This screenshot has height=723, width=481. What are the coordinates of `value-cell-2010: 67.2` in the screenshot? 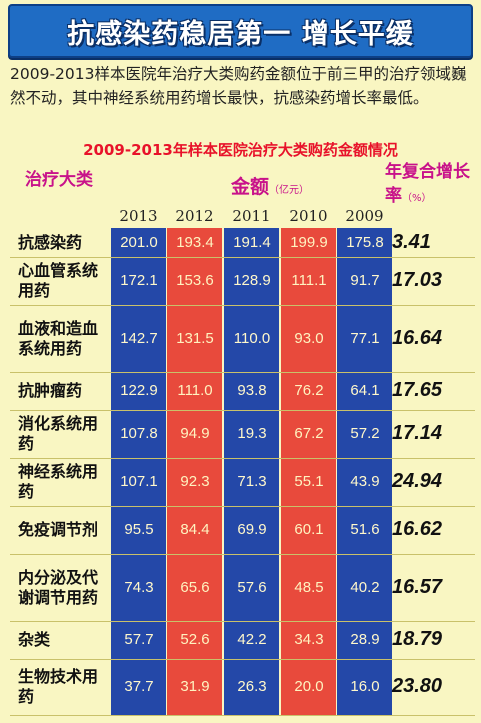 It's located at (309, 433).